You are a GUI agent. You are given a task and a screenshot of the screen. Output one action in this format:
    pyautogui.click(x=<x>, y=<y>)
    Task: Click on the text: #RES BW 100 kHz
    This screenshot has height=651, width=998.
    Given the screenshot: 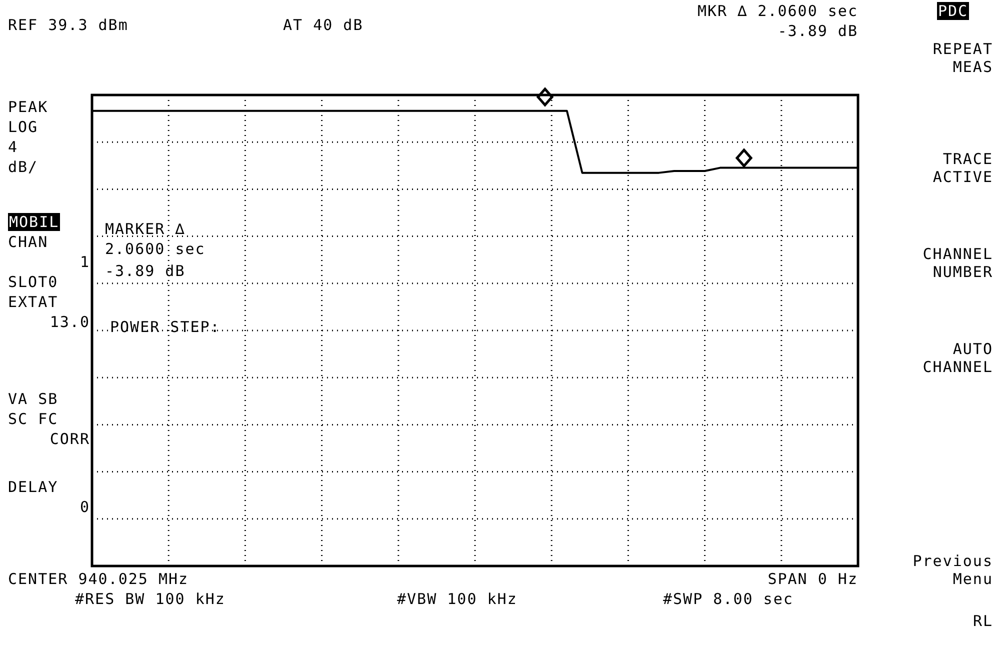 What is the action you would take?
    pyautogui.click(x=150, y=599)
    